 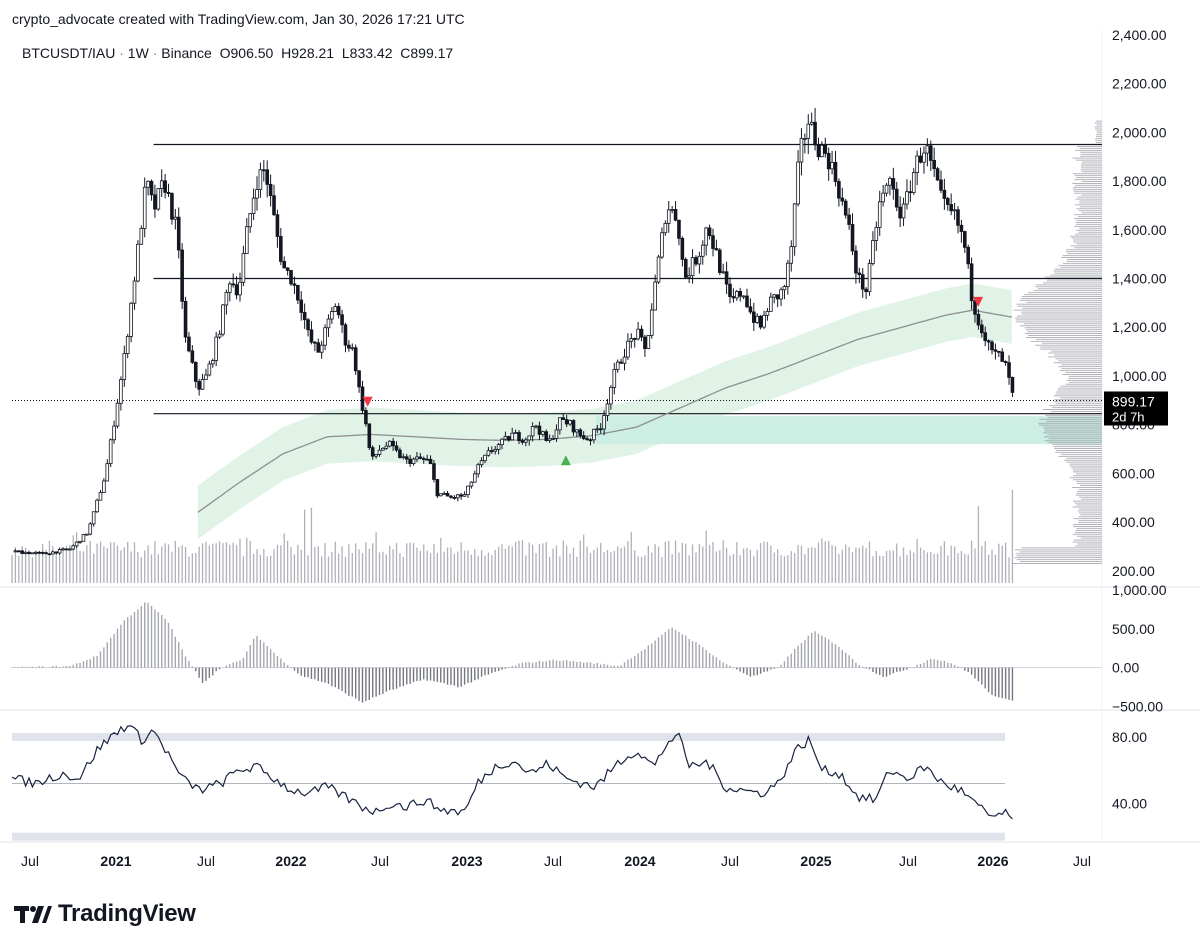 I want to click on oscillator-axis-label: −500.00, so click(x=1137, y=706).